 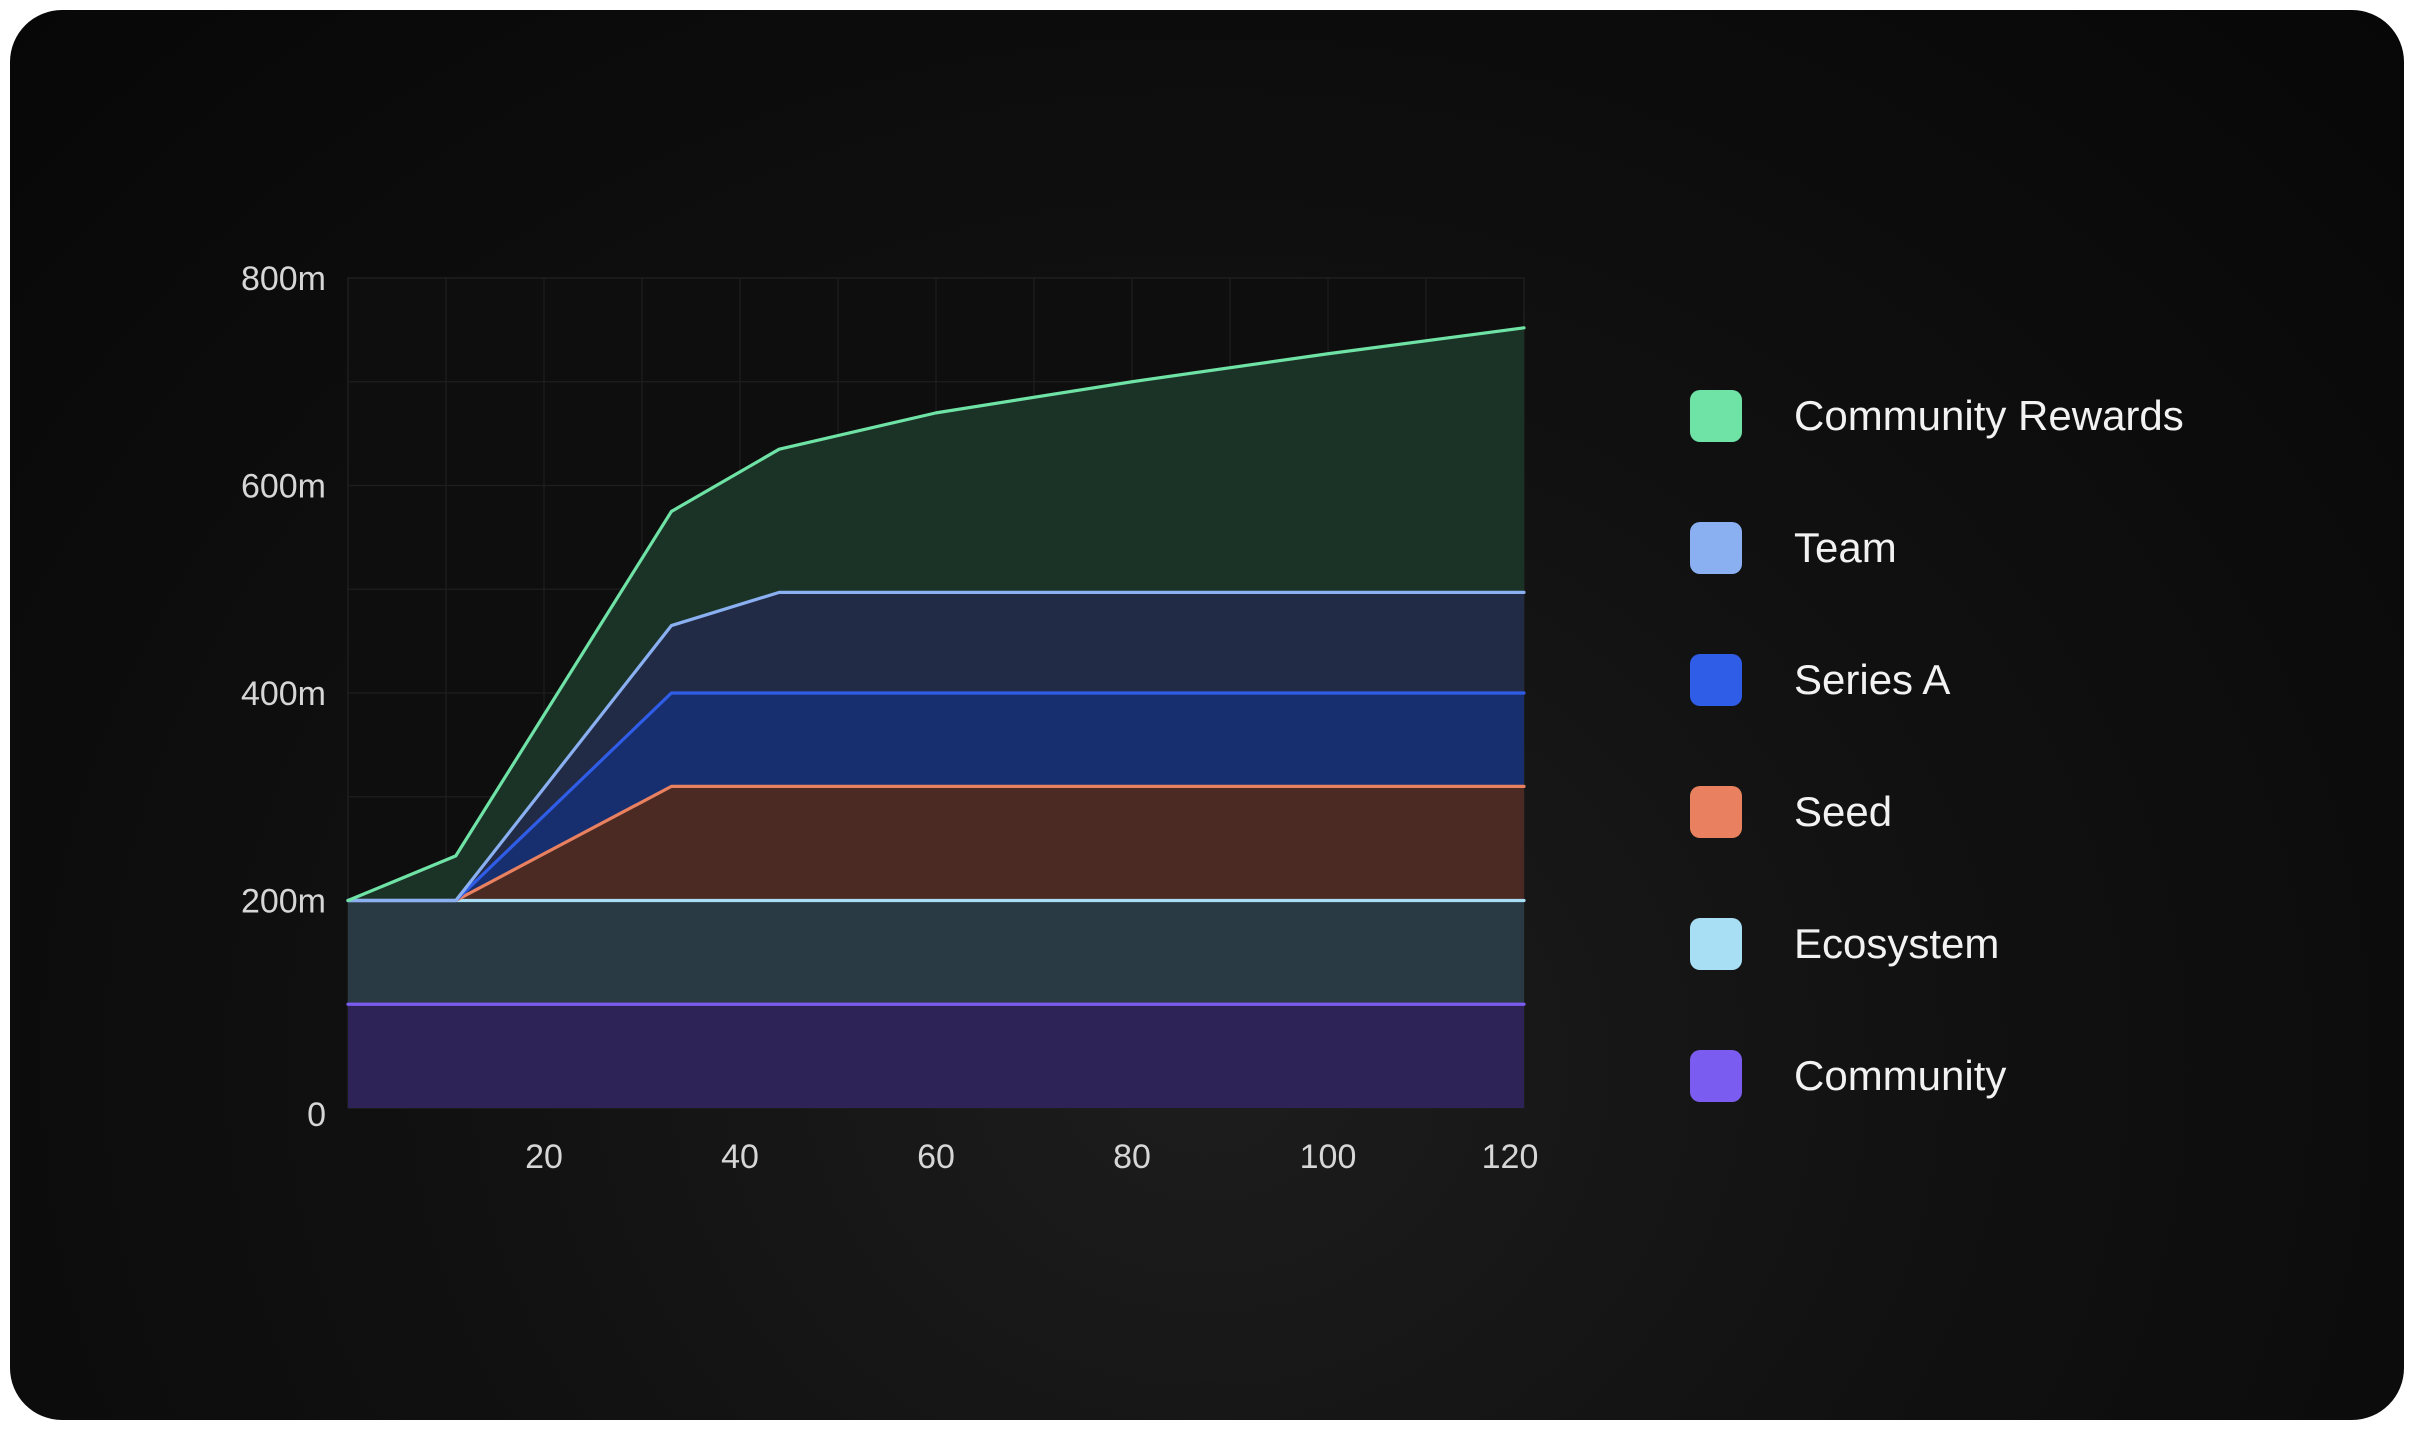 I want to click on legend-label: Team, so click(x=1845, y=547).